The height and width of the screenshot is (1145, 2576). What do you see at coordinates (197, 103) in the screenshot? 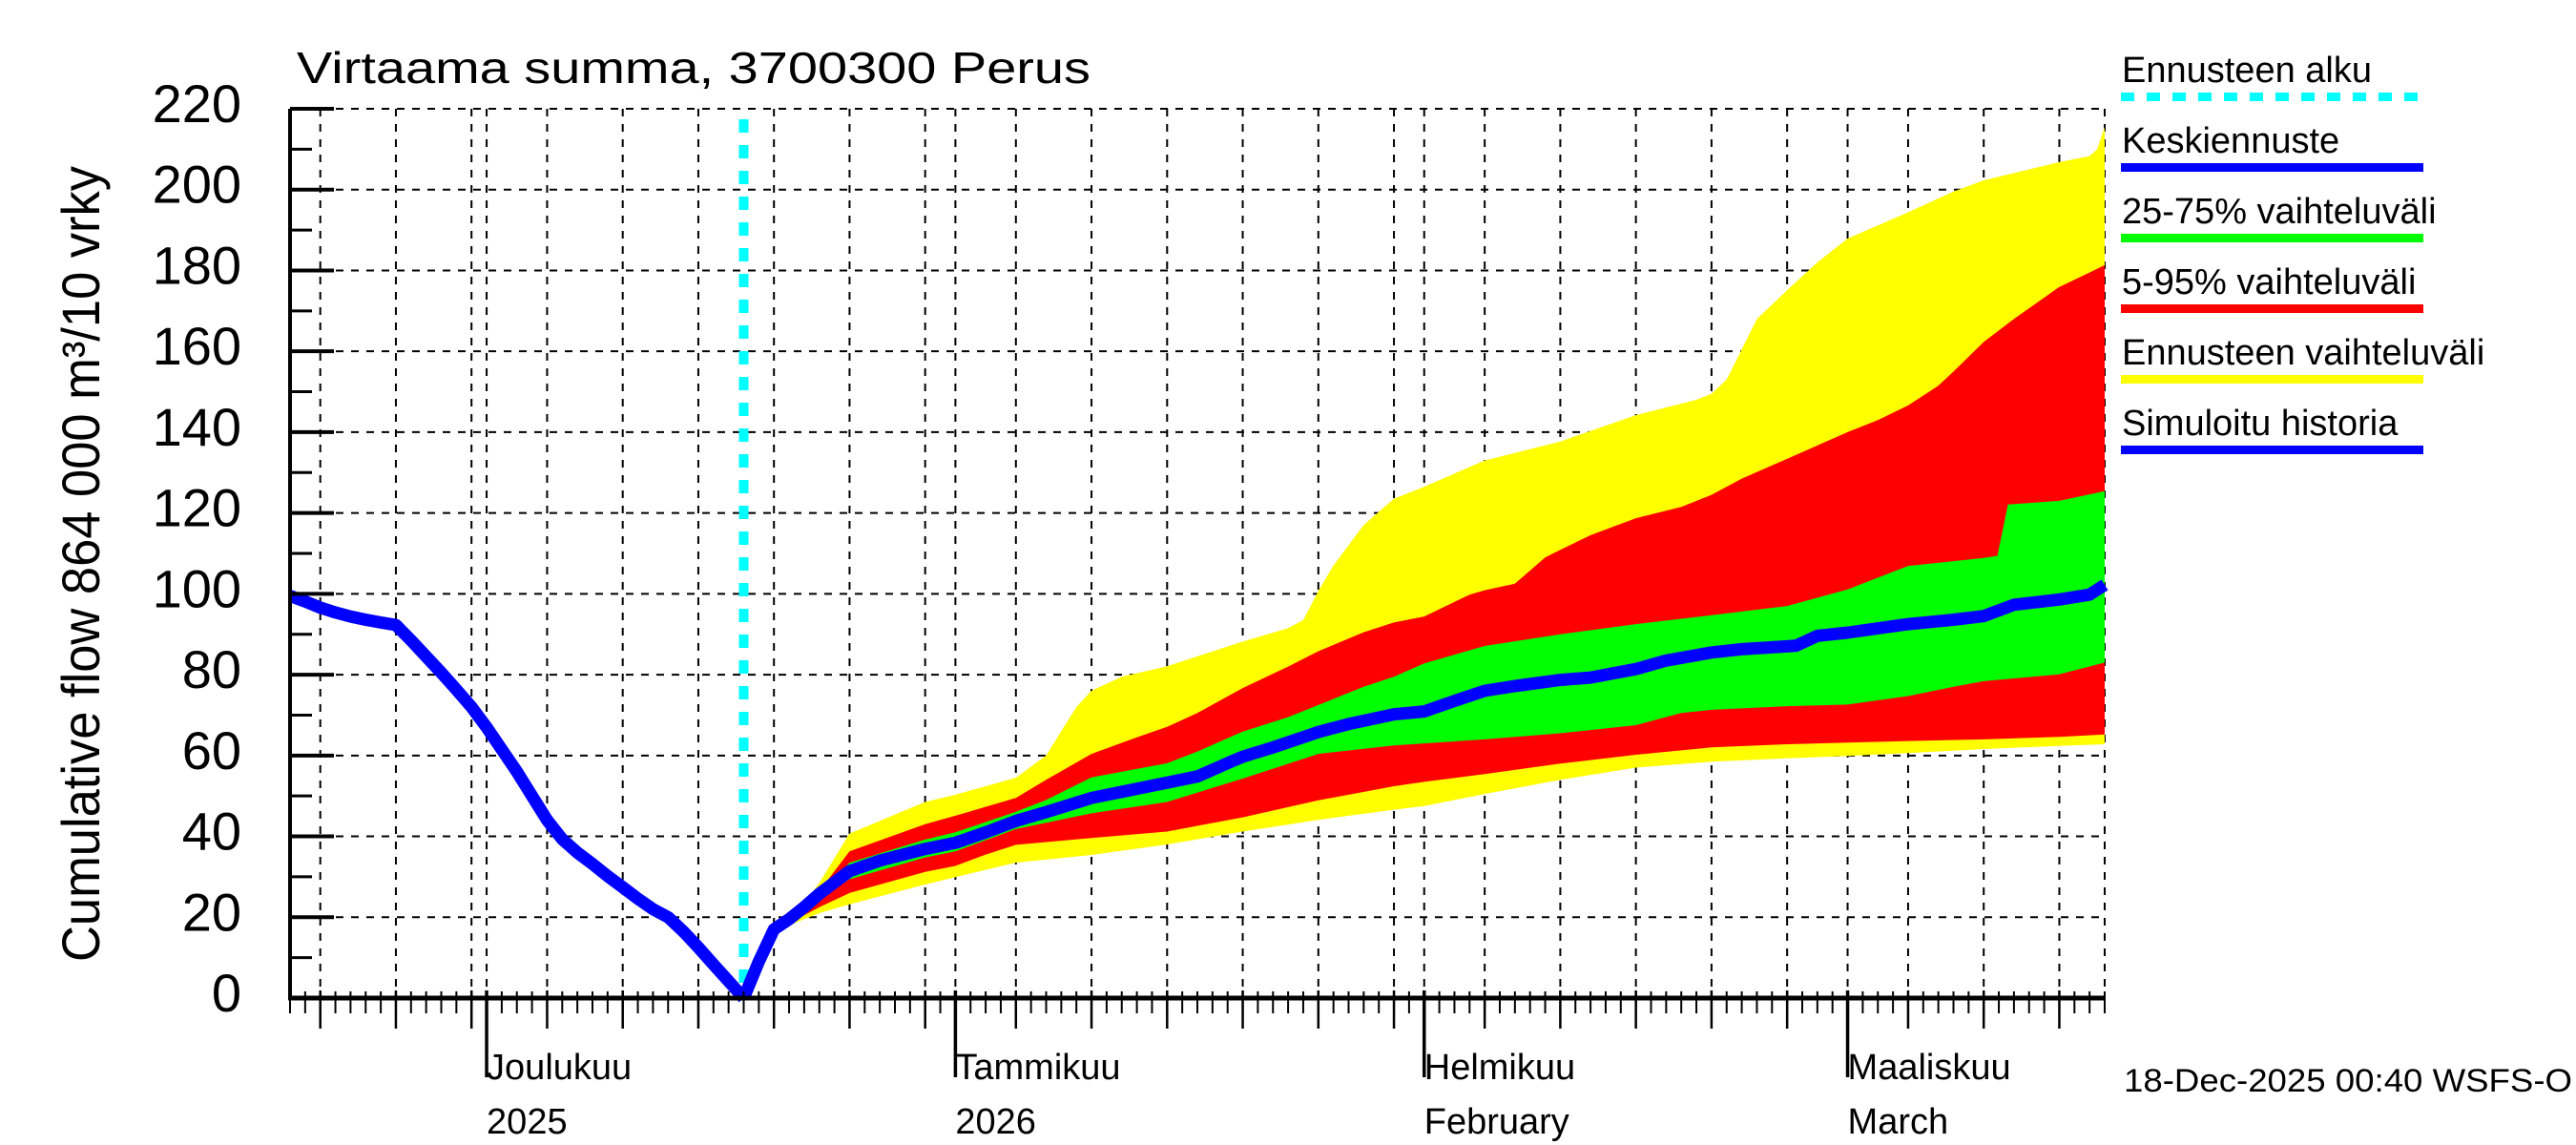
I see `y-tick-label: 220` at bounding box center [197, 103].